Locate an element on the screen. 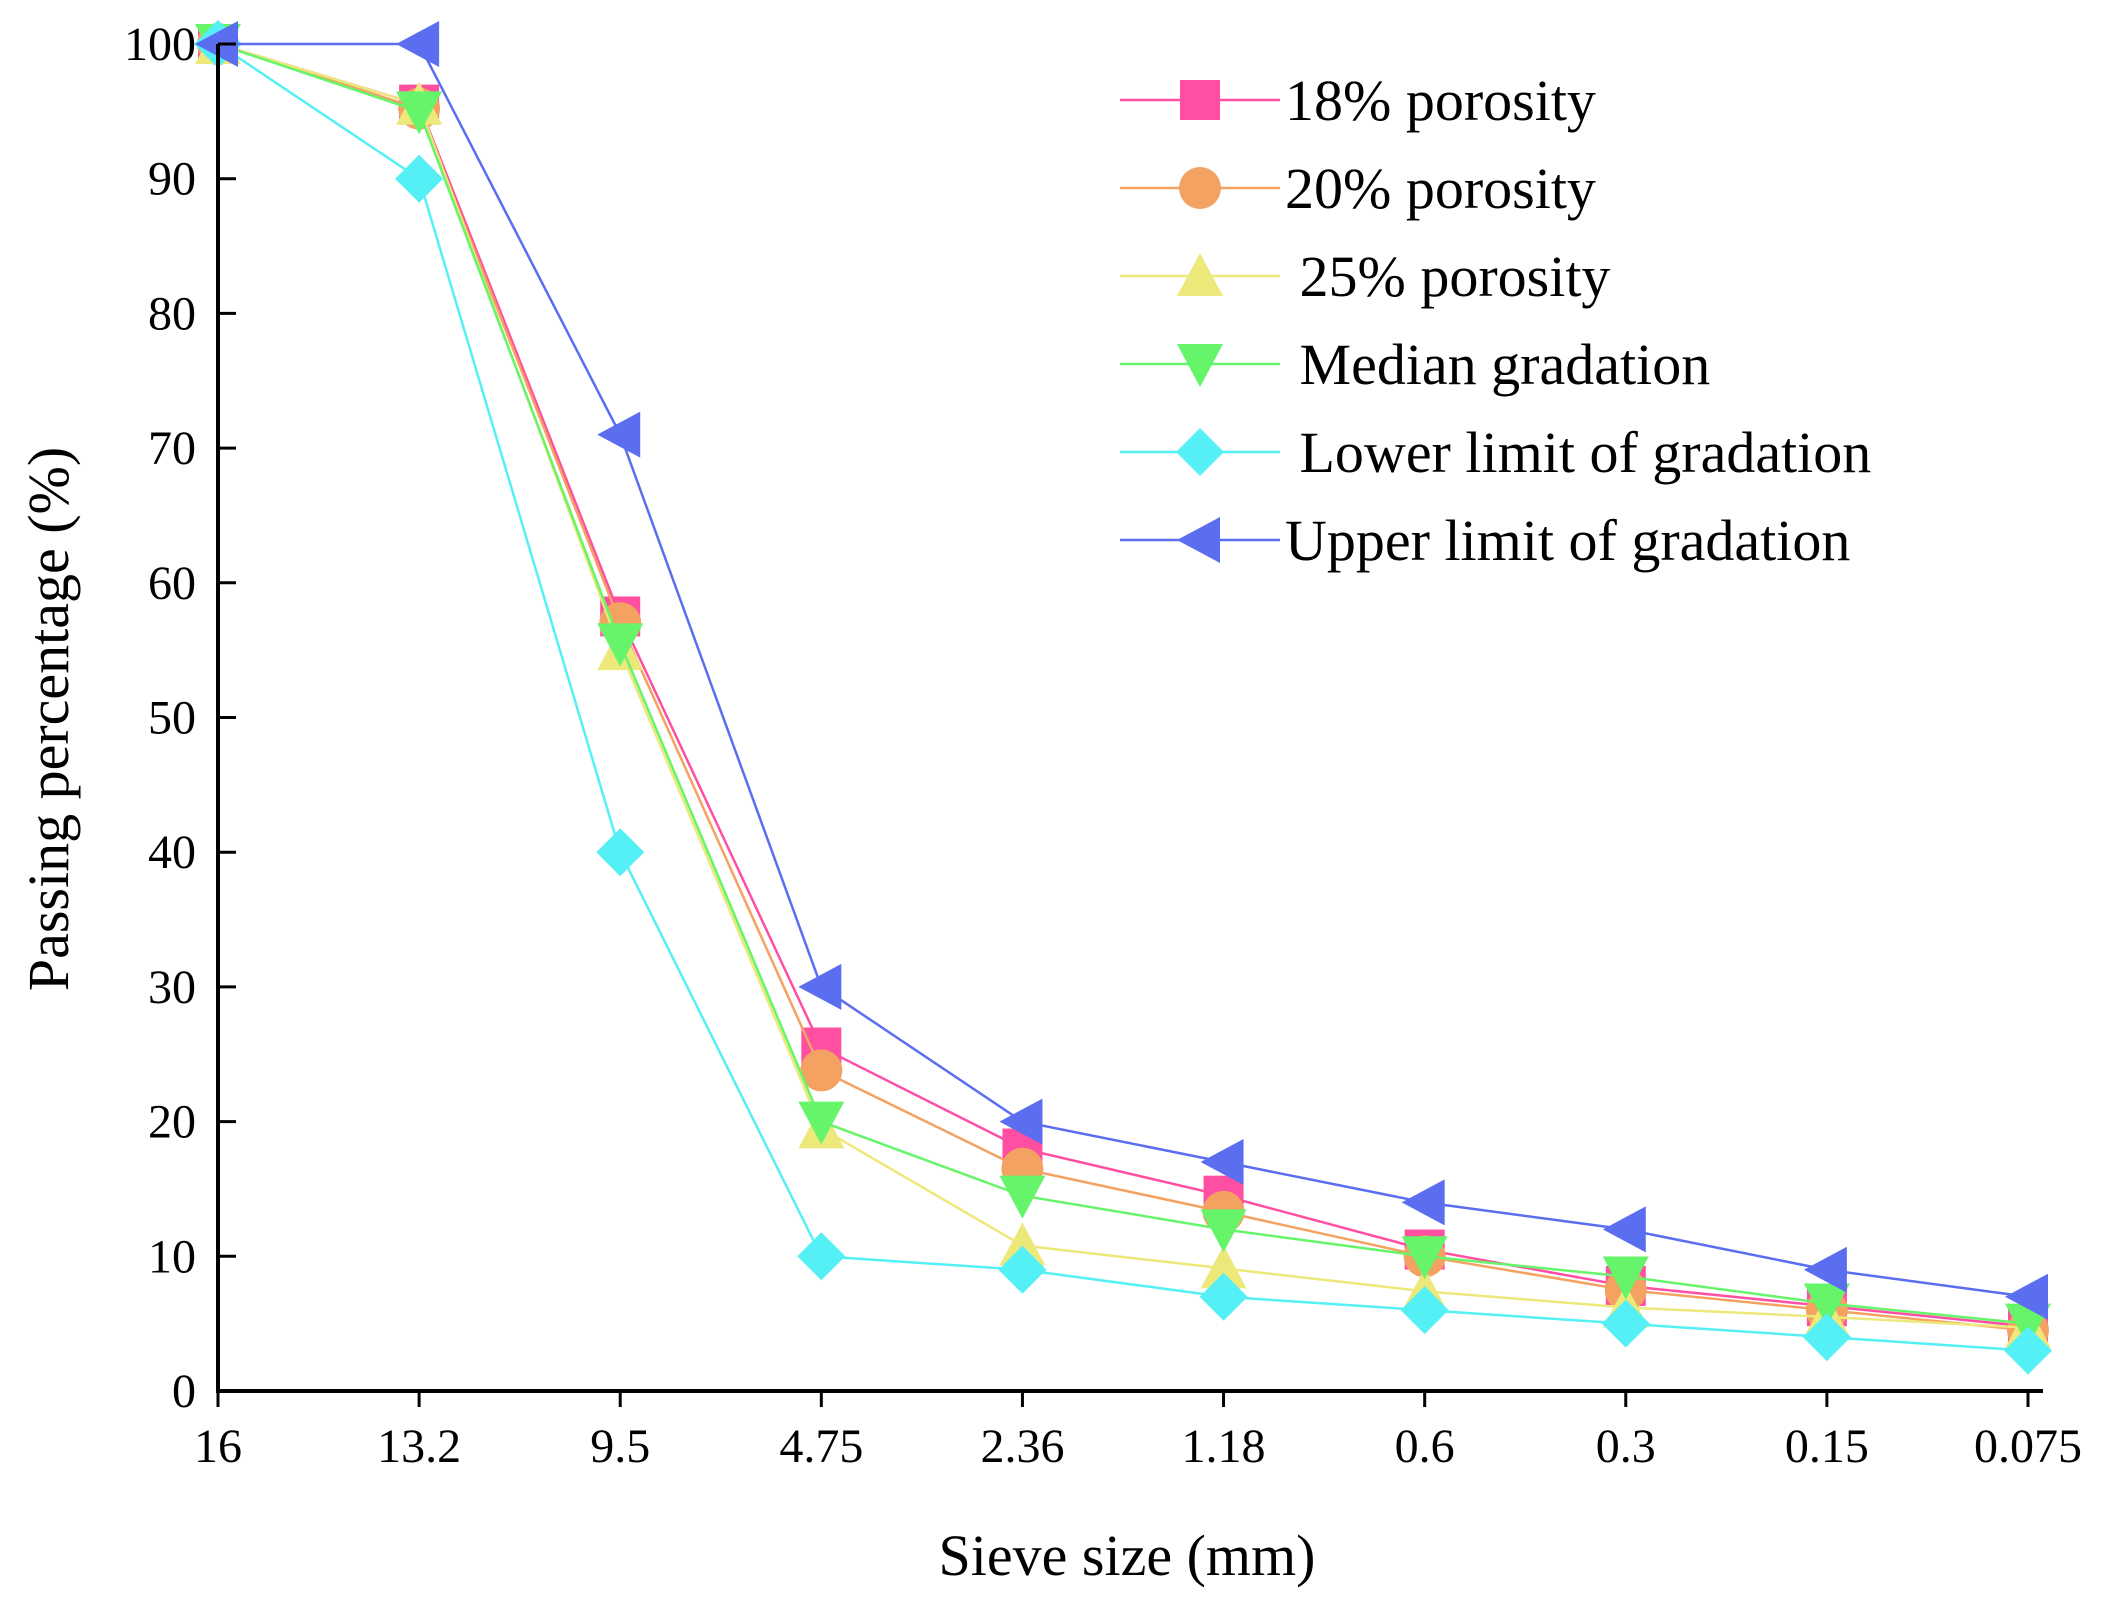  x-tick-label: 16 is located at coordinates (218, 1446).